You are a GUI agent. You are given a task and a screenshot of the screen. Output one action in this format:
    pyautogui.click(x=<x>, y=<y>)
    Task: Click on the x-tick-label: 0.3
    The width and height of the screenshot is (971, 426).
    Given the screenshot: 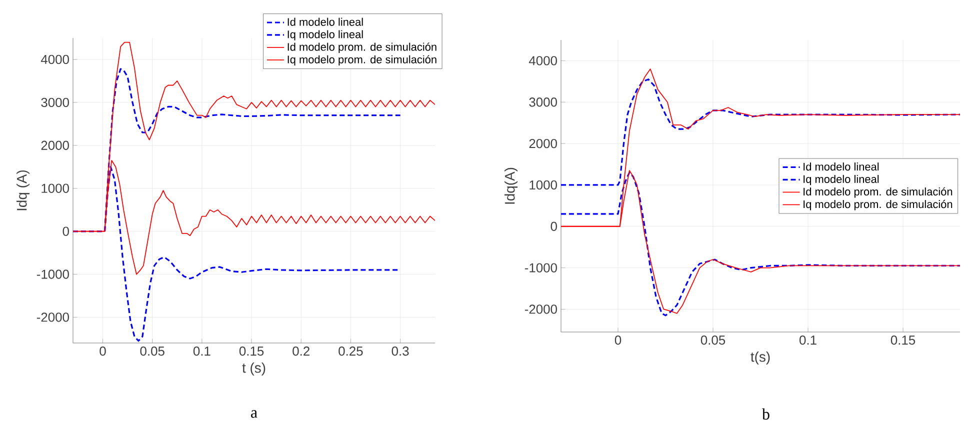 What is the action you would take?
    pyautogui.click(x=400, y=351)
    